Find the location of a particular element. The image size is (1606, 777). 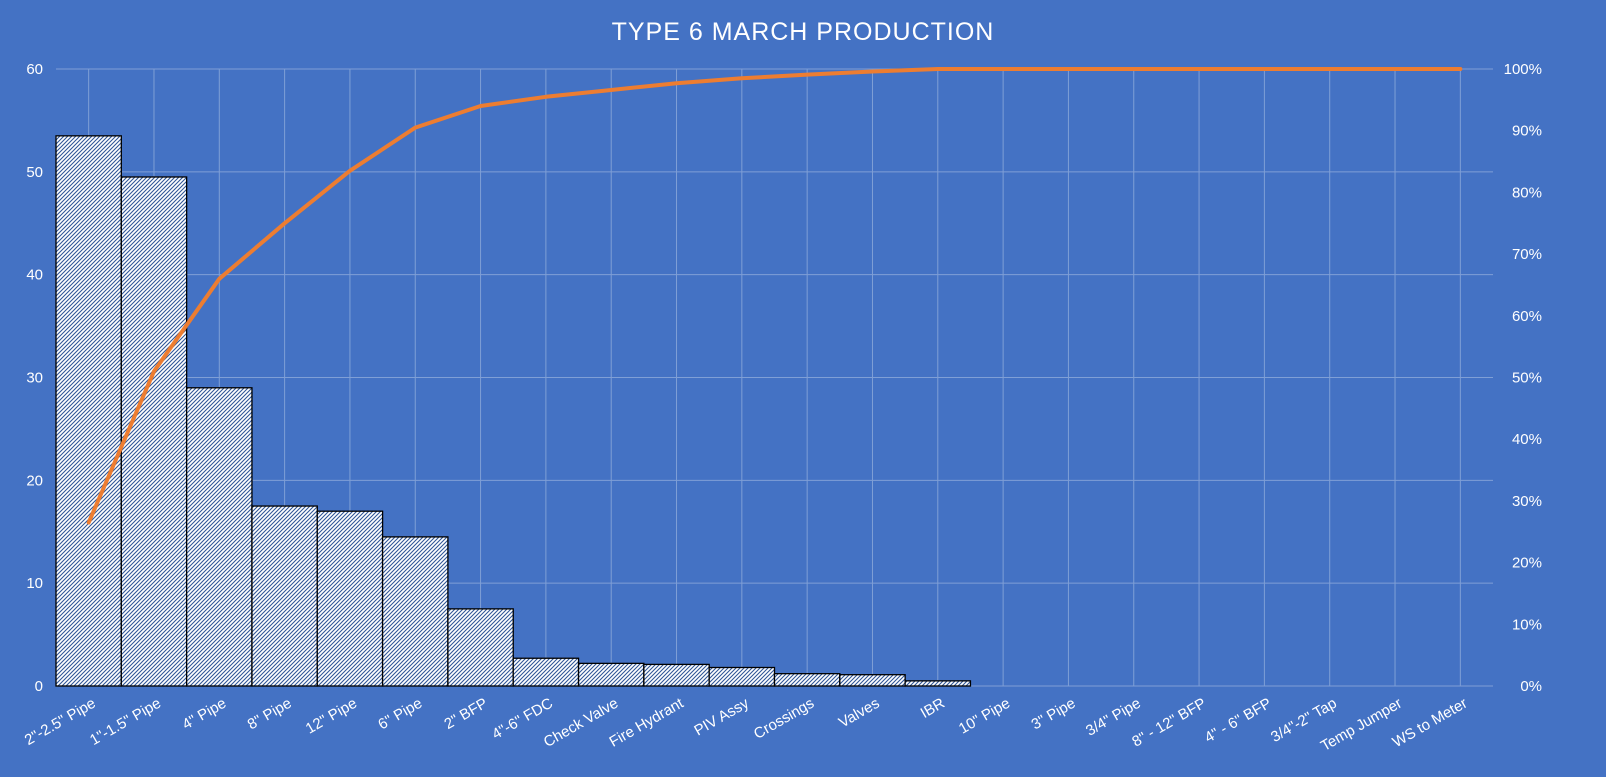

category-label: Crossings is located at coordinates (784, 719).